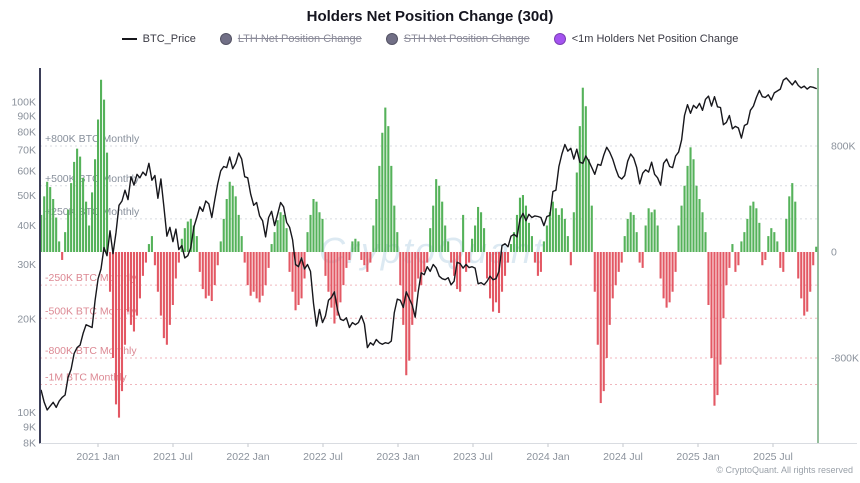  Describe the element at coordinates (697, 457) in the screenshot. I see `x-axis-tick-label: 2025 Jan` at that location.